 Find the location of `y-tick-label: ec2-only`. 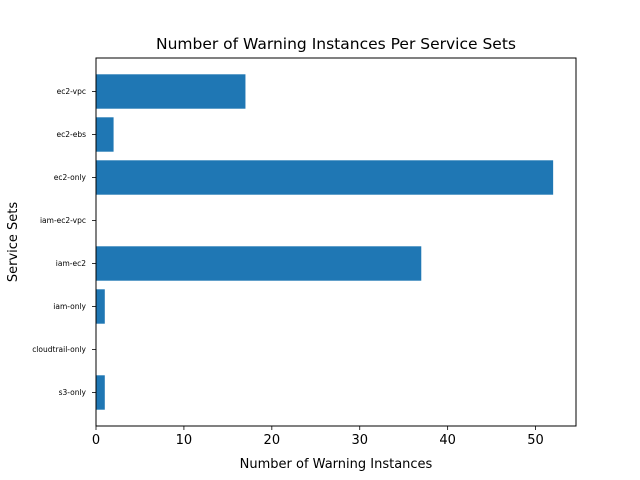

y-tick-label: ec2-only is located at coordinates (70, 177).